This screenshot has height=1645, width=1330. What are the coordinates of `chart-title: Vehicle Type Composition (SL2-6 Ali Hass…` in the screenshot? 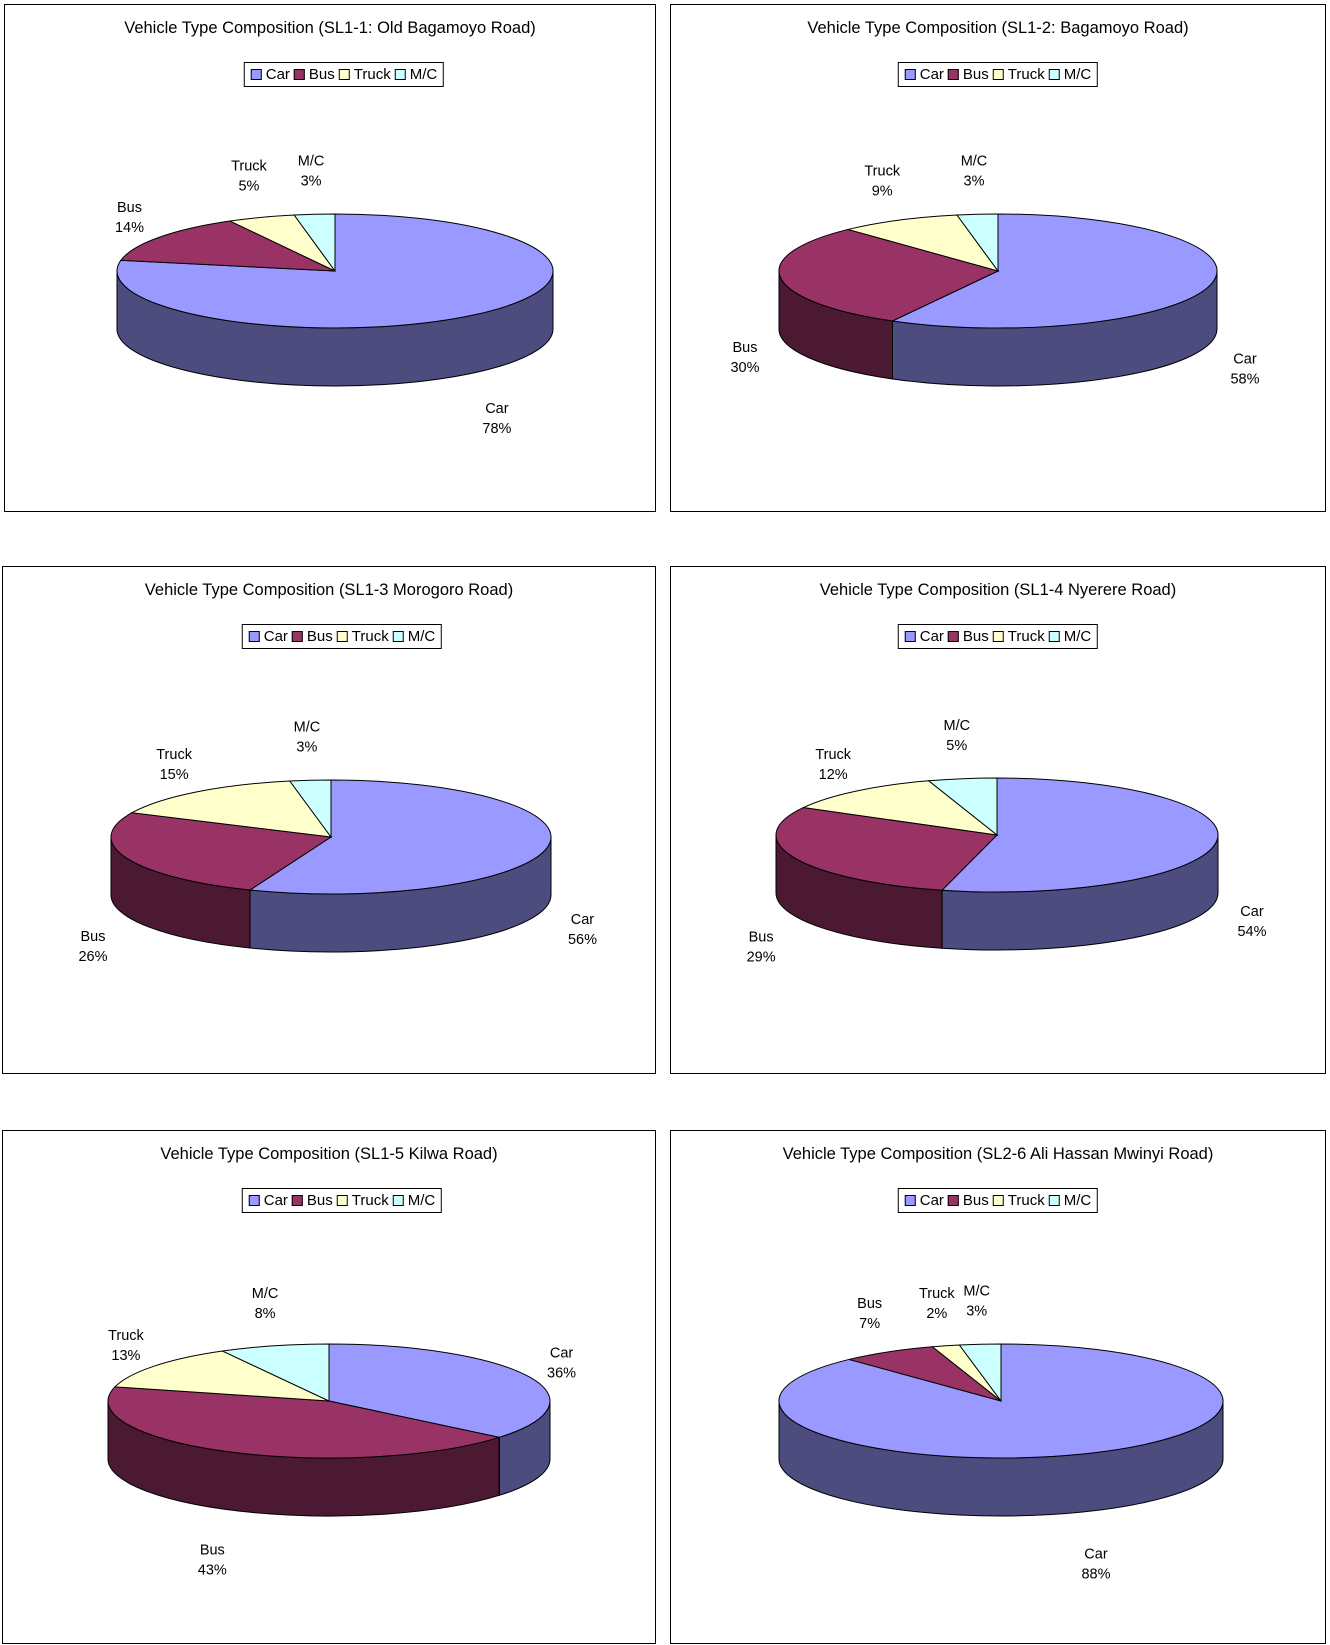 It's located at (998, 1154).